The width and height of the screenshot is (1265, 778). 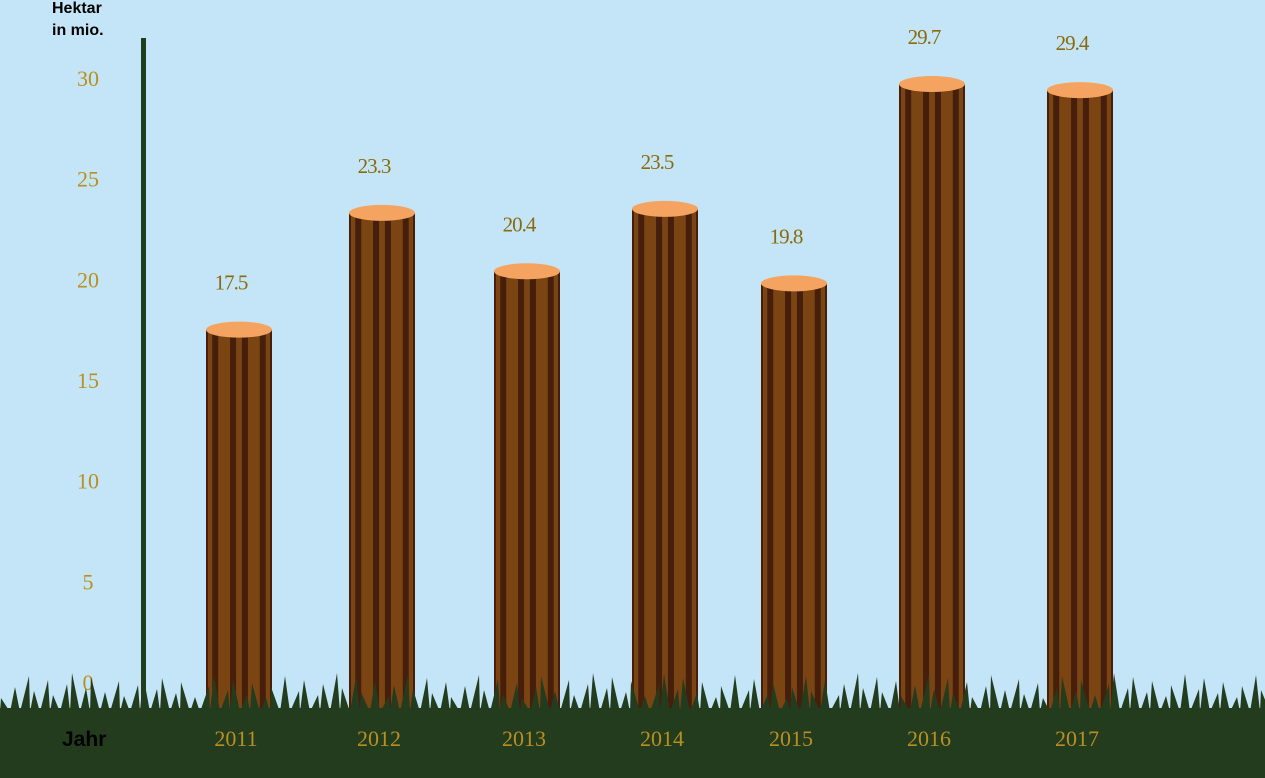 I want to click on y-tick-label: 25, so click(x=88, y=179).